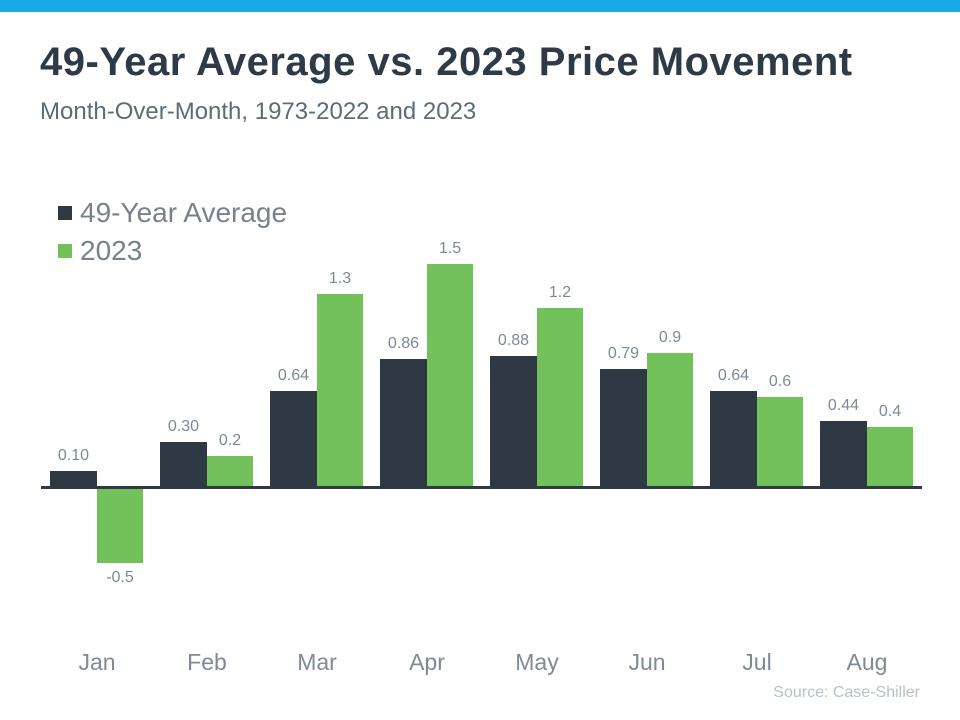 The image size is (960, 720). What do you see at coordinates (647, 662) in the screenshot?
I see `x-axis-label-jun: Jun` at bounding box center [647, 662].